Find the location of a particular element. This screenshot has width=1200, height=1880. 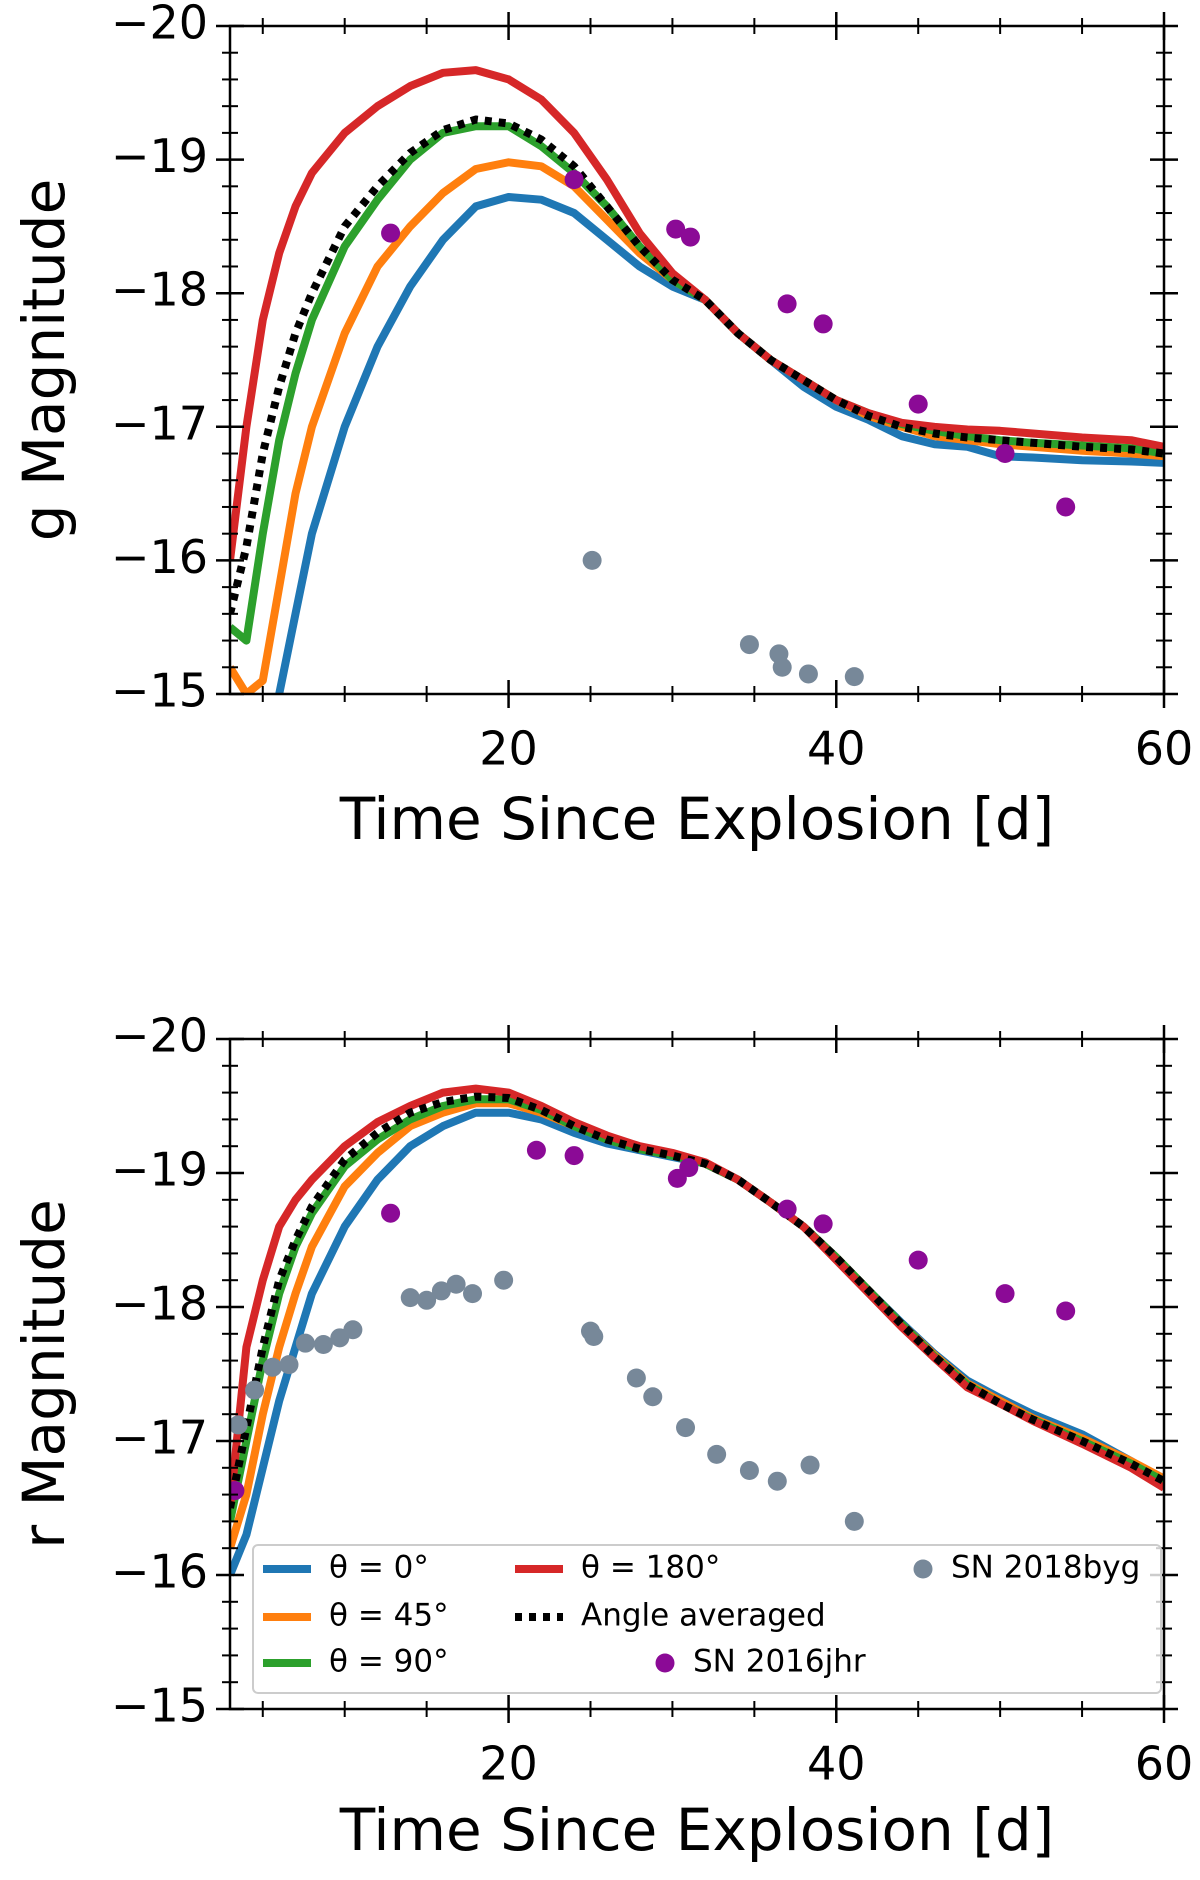

legend-label: SN 2018byg is located at coordinates (1045, 1568).